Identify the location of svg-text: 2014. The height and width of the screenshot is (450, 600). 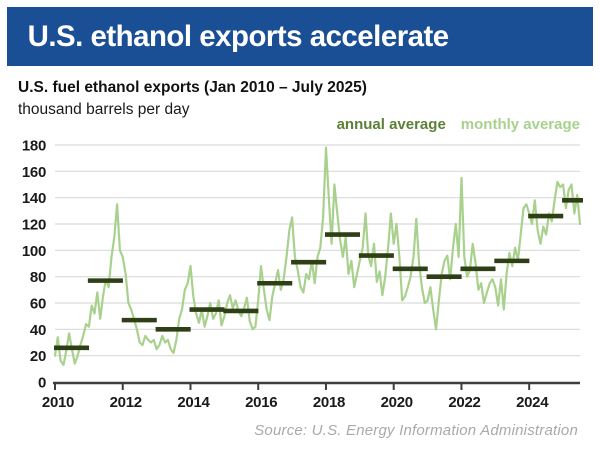
(193, 402).